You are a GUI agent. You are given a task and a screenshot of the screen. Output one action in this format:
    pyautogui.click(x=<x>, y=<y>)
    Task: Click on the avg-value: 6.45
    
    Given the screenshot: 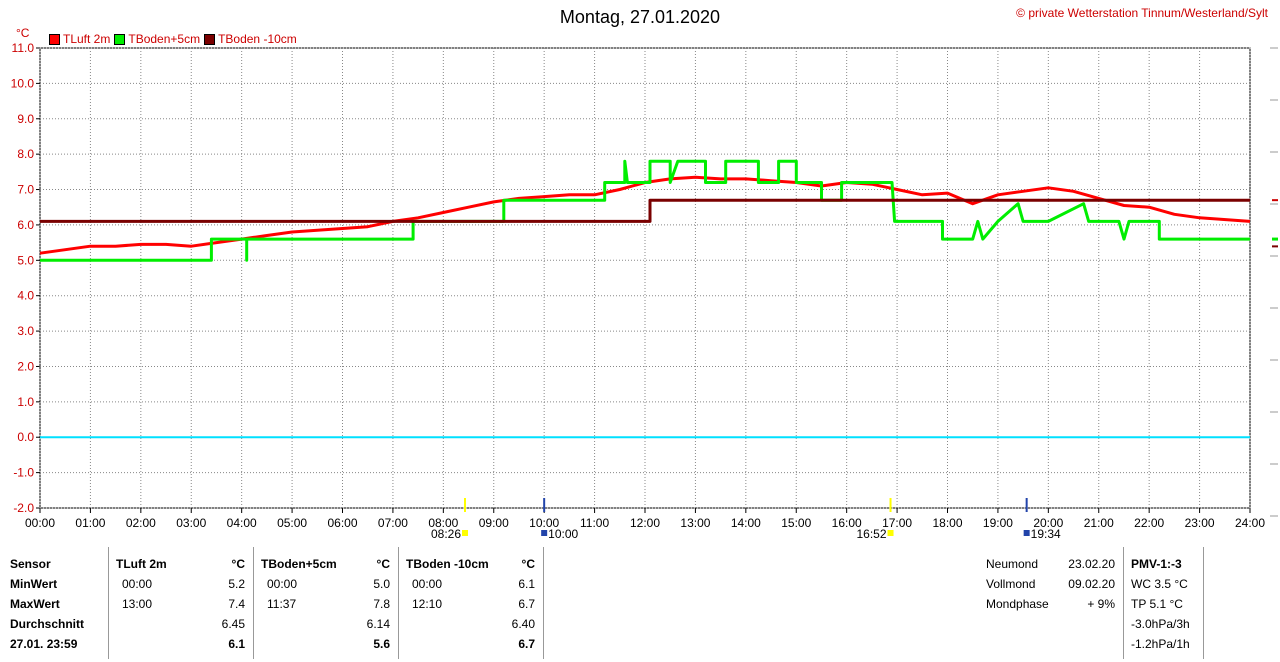 What is the action you would take?
    pyautogui.click(x=233, y=624)
    